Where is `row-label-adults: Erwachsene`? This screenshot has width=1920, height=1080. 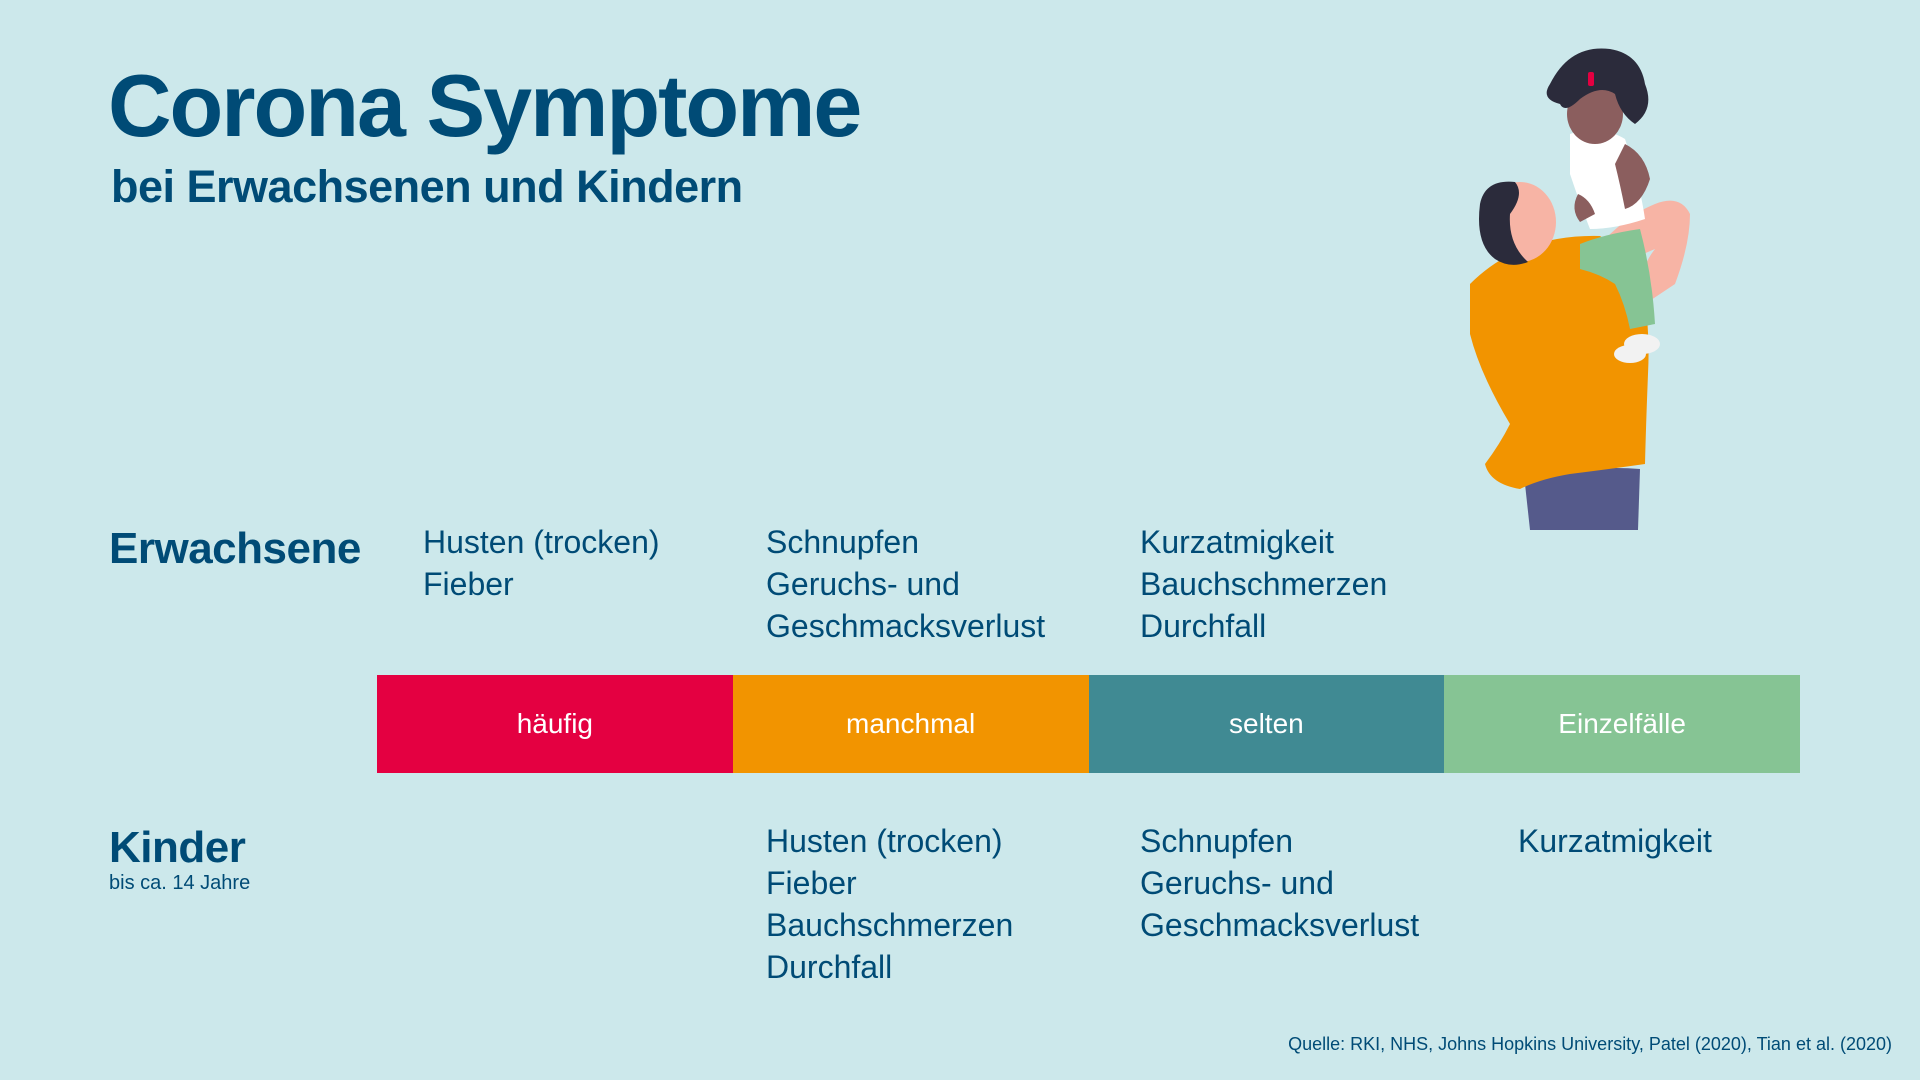
row-label-adults: Erwachsene is located at coordinates (235, 548).